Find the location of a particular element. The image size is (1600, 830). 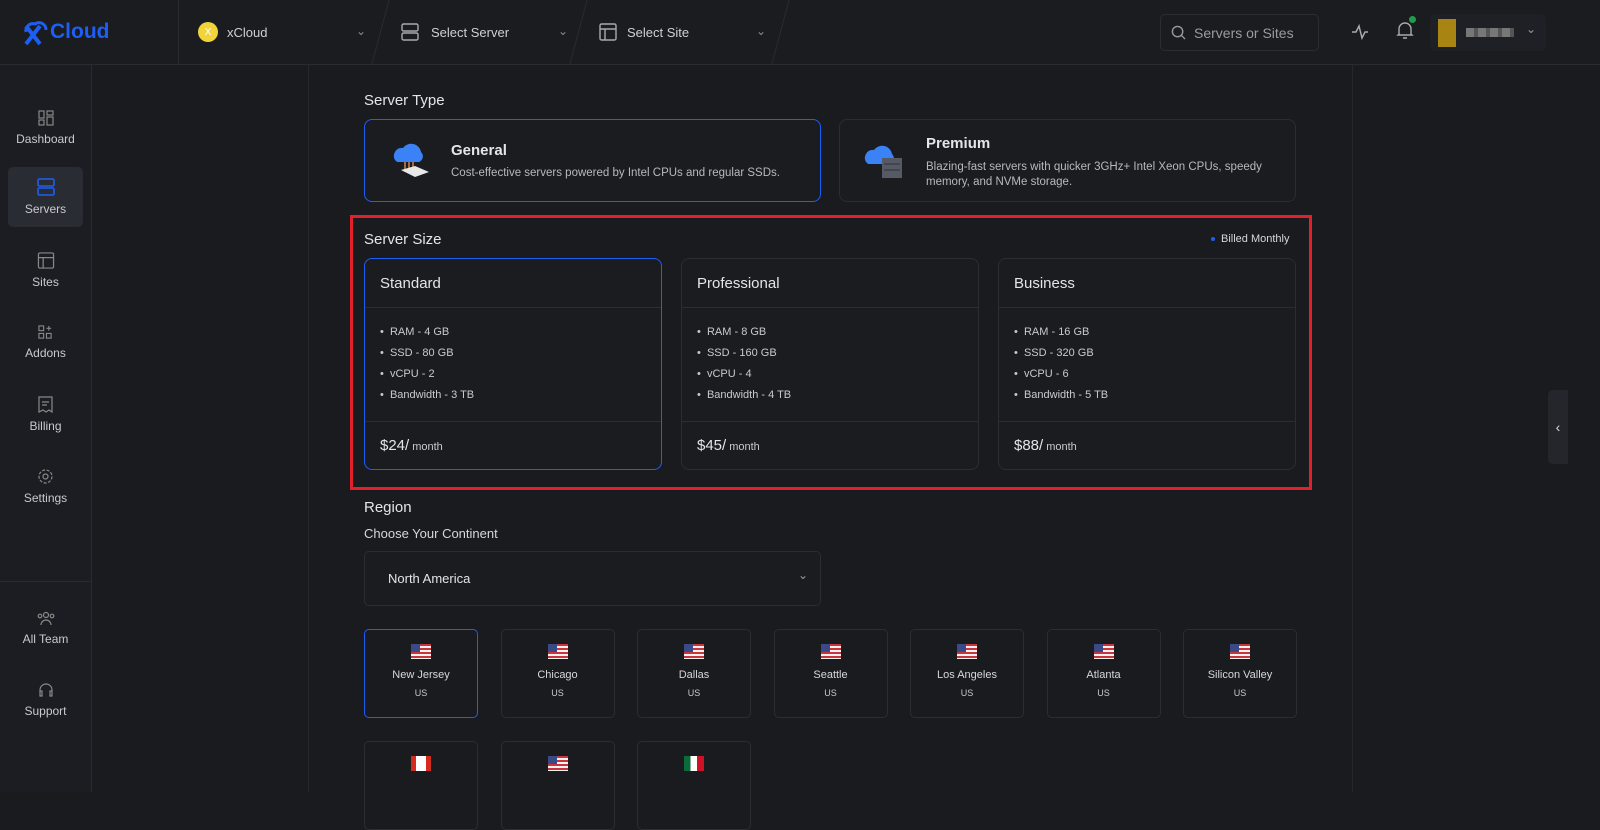

search-icon is located at coordinates (1178, 32).